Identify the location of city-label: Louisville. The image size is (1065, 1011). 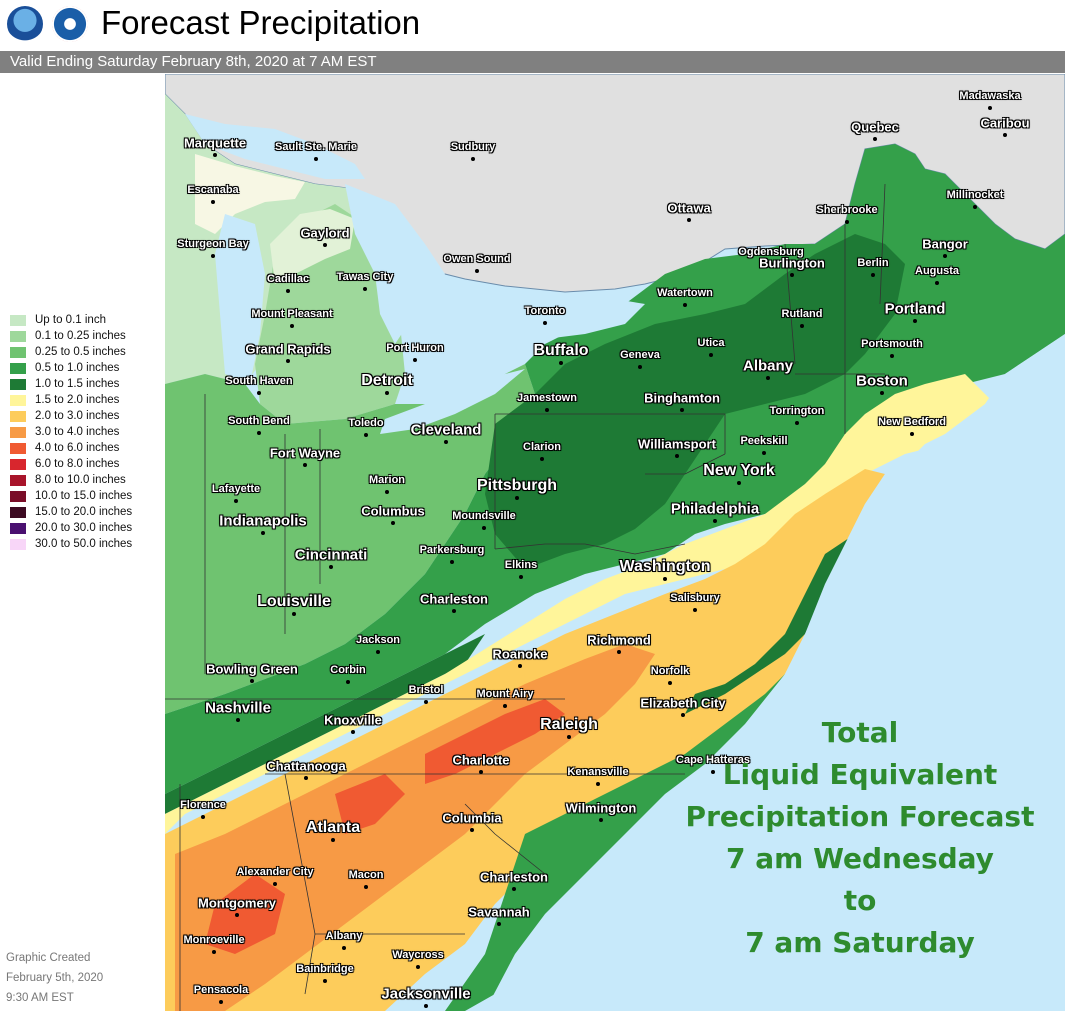
(294, 601).